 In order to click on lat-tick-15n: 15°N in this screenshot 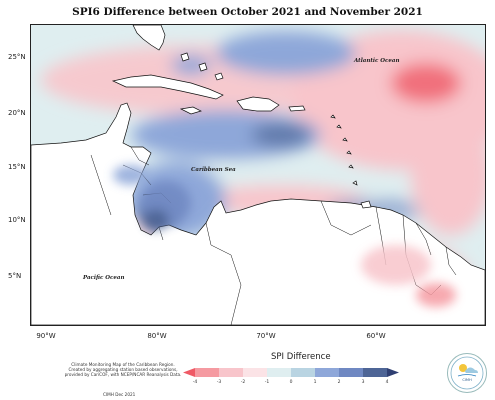, I will do `click(17, 167)`.